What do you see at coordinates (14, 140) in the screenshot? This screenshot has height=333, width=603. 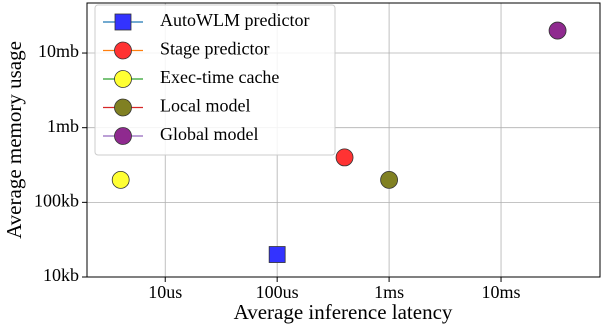 I see `y-axis-label: Average memory usage` at bounding box center [14, 140].